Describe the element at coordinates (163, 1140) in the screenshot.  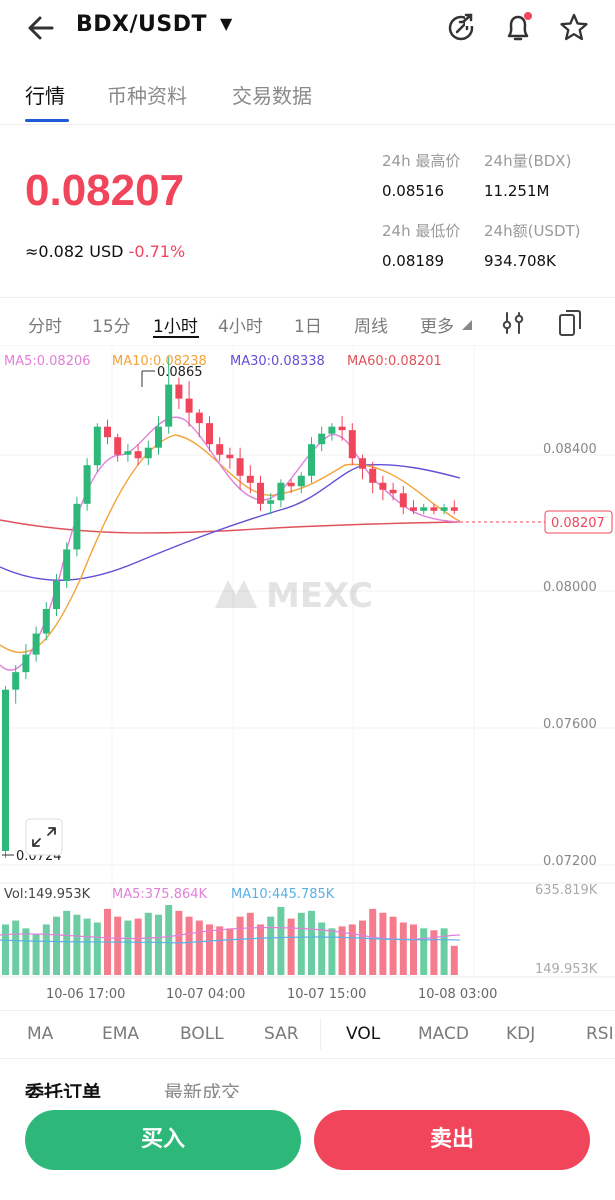
I see `buy-button: 买入` at that location.